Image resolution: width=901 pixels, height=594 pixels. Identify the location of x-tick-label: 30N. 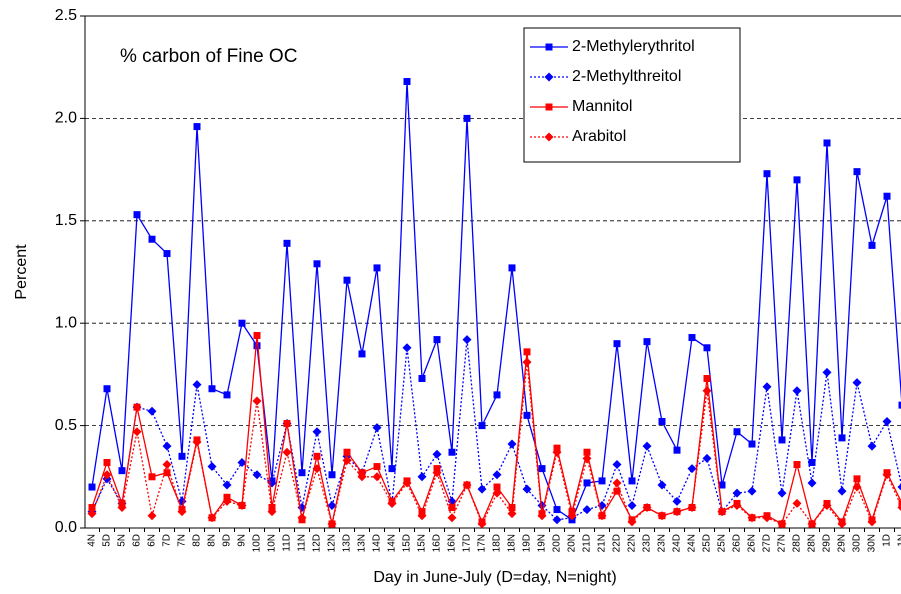
(872, 543).